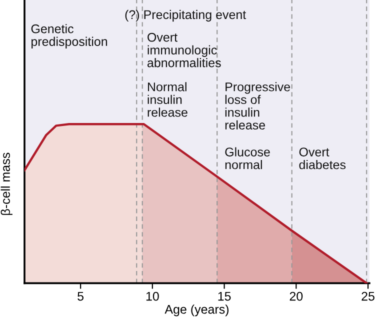 This screenshot has width=377, height=320. What do you see at coordinates (185, 16) in the screenshot?
I see `text: (?) Precipitating event` at bounding box center [185, 16].